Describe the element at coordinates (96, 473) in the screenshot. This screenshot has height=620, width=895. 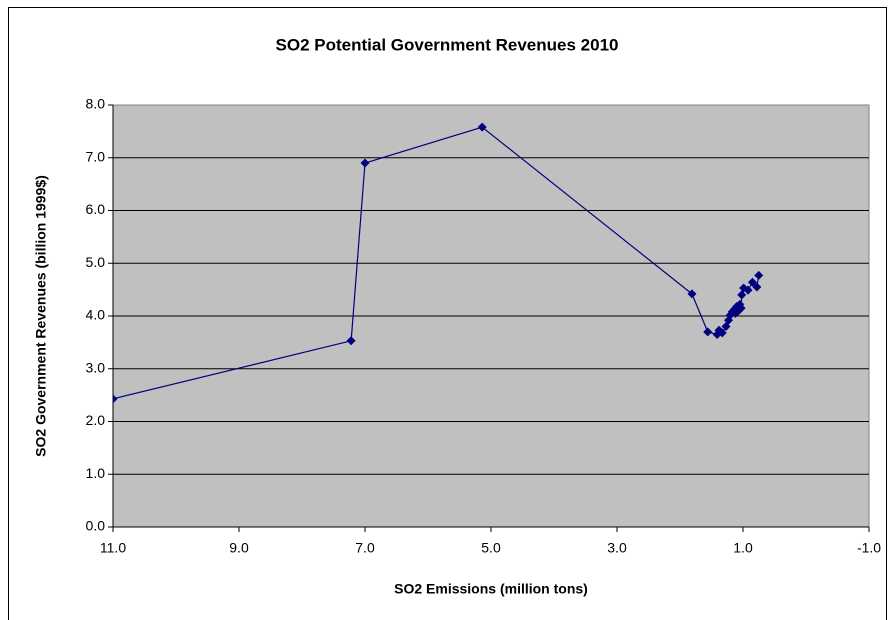
I see `y-tick-label: 1.0` at that location.